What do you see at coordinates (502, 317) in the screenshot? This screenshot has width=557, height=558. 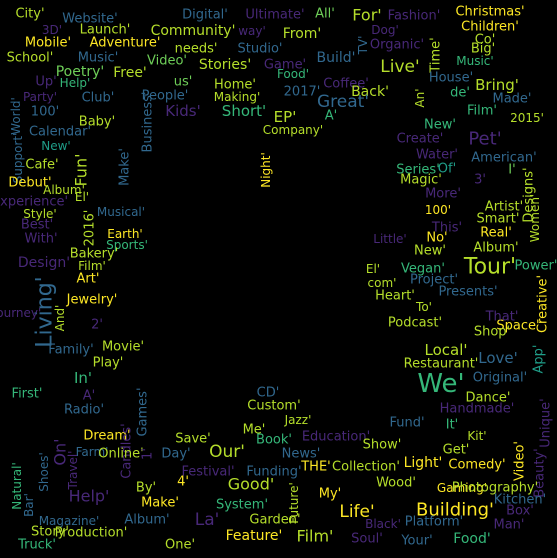 I see `word-that: That'` at bounding box center [502, 317].